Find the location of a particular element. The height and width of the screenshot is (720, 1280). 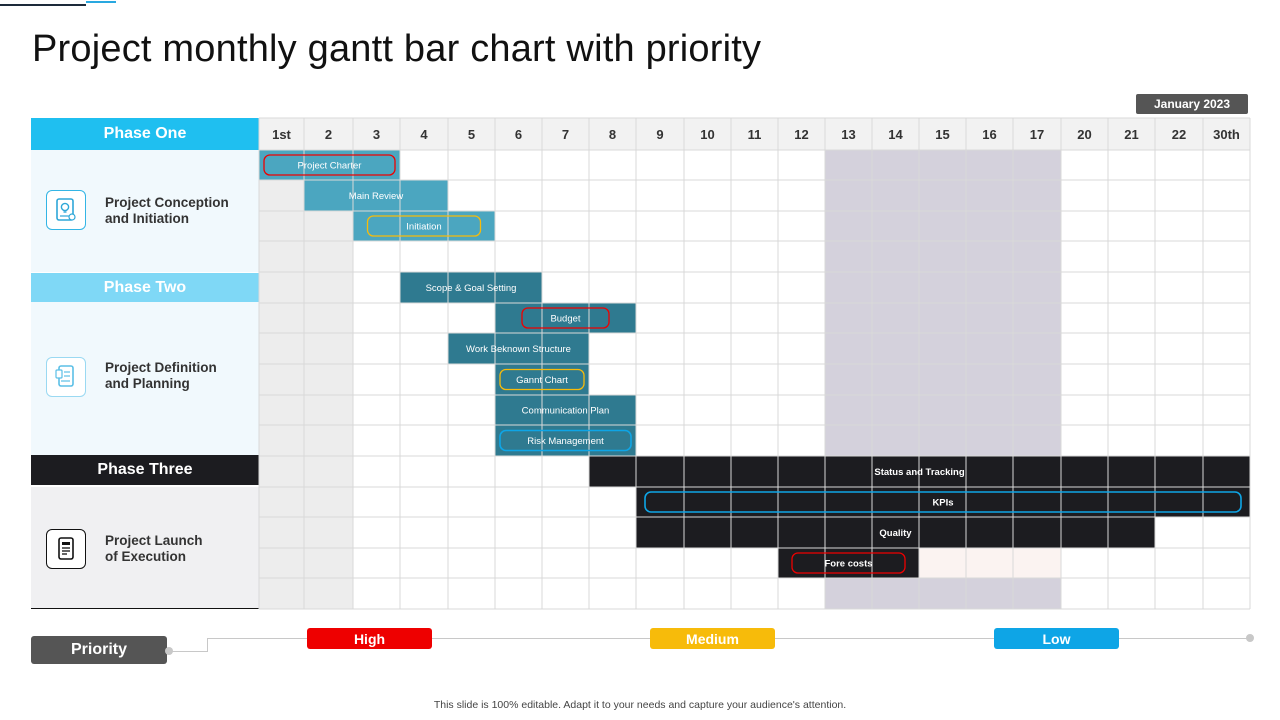

phase-three-panel: Project Launch of Execution is located at coordinates (145, 548).